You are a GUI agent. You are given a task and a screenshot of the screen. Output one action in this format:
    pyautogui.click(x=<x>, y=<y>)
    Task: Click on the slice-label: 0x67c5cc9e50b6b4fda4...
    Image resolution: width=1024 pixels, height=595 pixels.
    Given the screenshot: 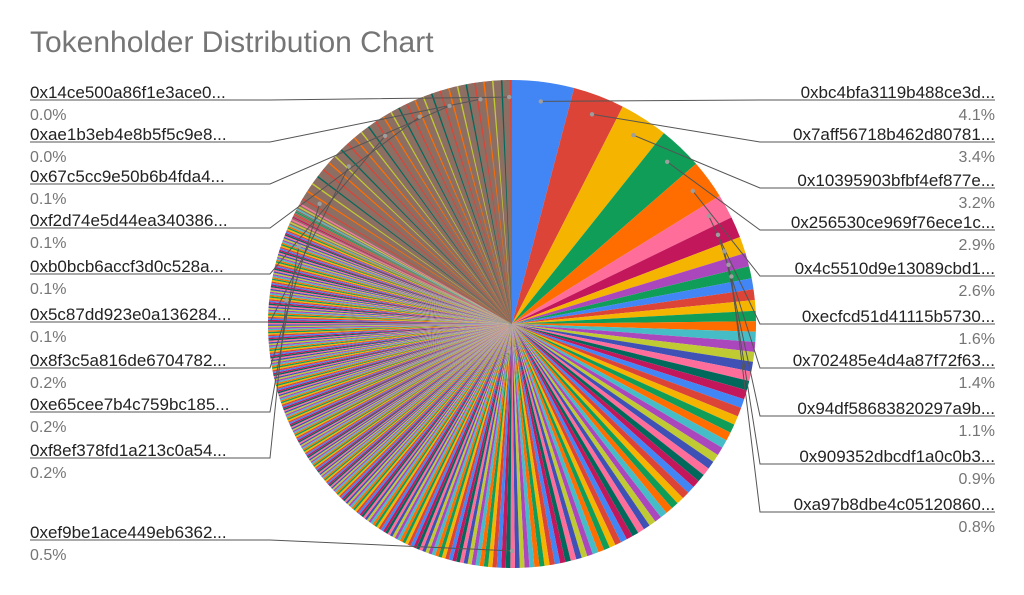 What is the action you would take?
    pyautogui.click(x=127, y=176)
    